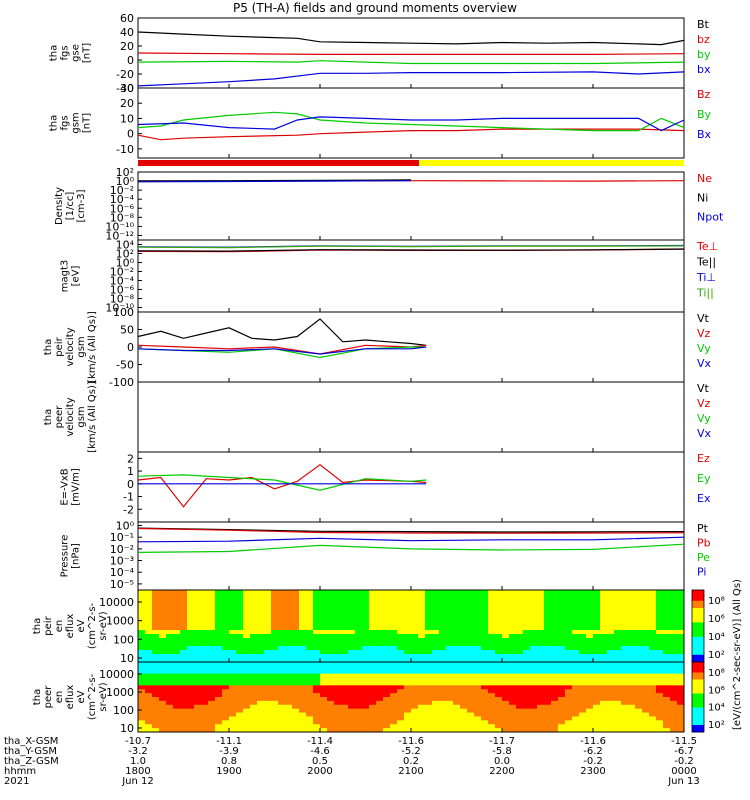 The width and height of the screenshot is (750, 800). What do you see at coordinates (48, 417) in the screenshot?
I see `y-axis-label: tha` at bounding box center [48, 417].